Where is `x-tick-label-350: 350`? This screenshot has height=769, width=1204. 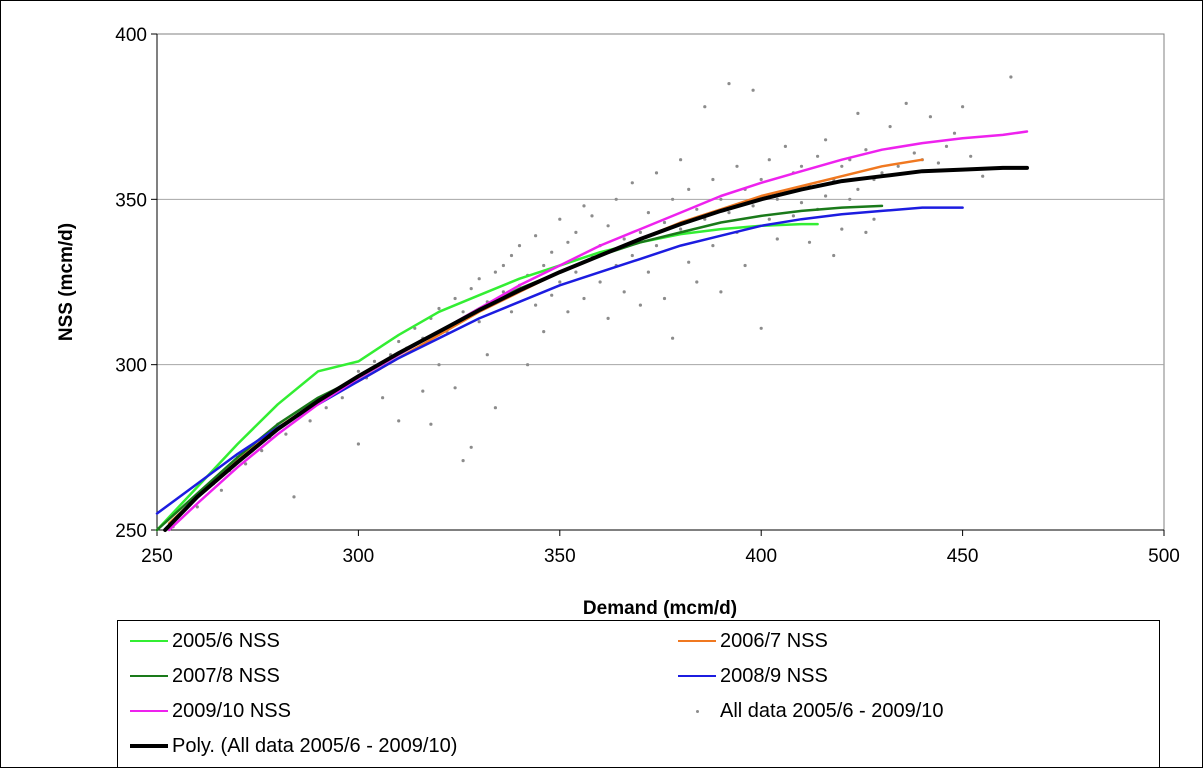
x-tick-label-350: 350 is located at coordinates (560, 556).